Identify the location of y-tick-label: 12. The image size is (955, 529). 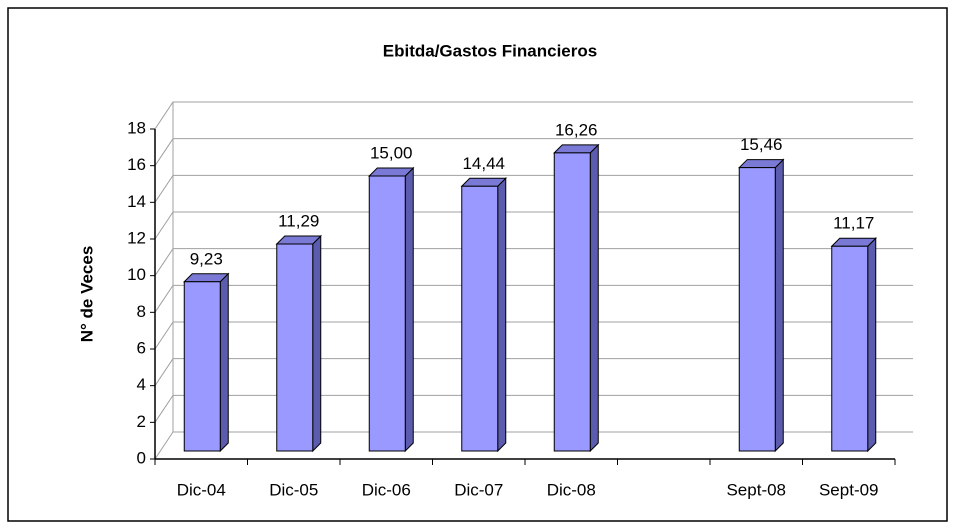
(136, 237).